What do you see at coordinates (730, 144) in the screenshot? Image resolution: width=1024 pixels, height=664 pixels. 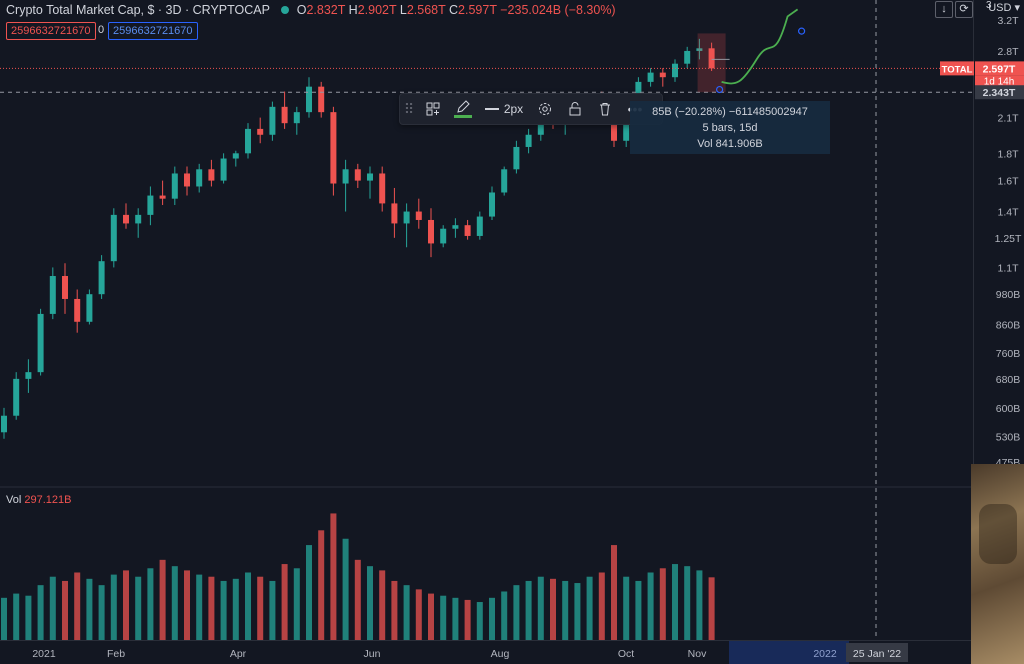 I see `measure-volume: Vol 841.906B` at bounding box center [730, 144].